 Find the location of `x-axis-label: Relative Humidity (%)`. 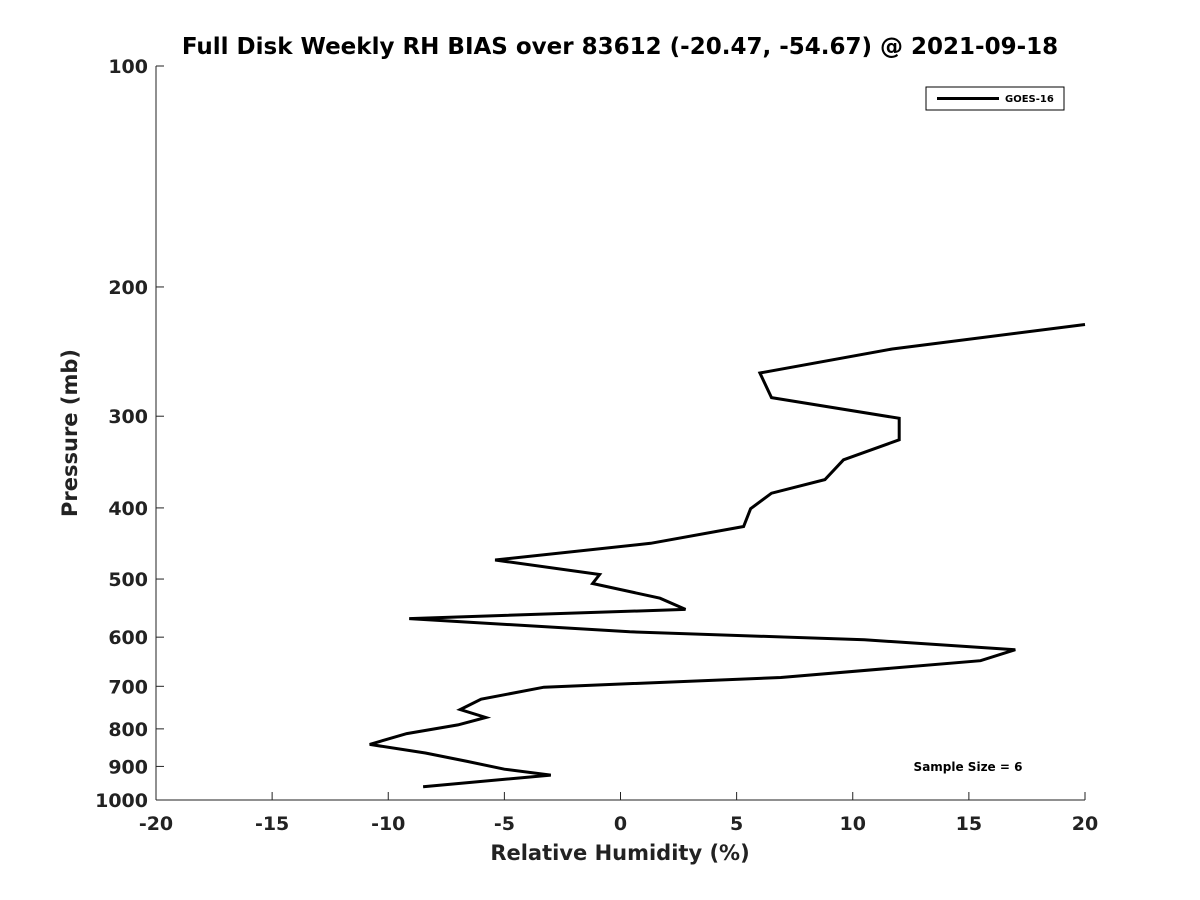

x-axis-label: Relative Humidity (%) is located at coordinates (619, 853).